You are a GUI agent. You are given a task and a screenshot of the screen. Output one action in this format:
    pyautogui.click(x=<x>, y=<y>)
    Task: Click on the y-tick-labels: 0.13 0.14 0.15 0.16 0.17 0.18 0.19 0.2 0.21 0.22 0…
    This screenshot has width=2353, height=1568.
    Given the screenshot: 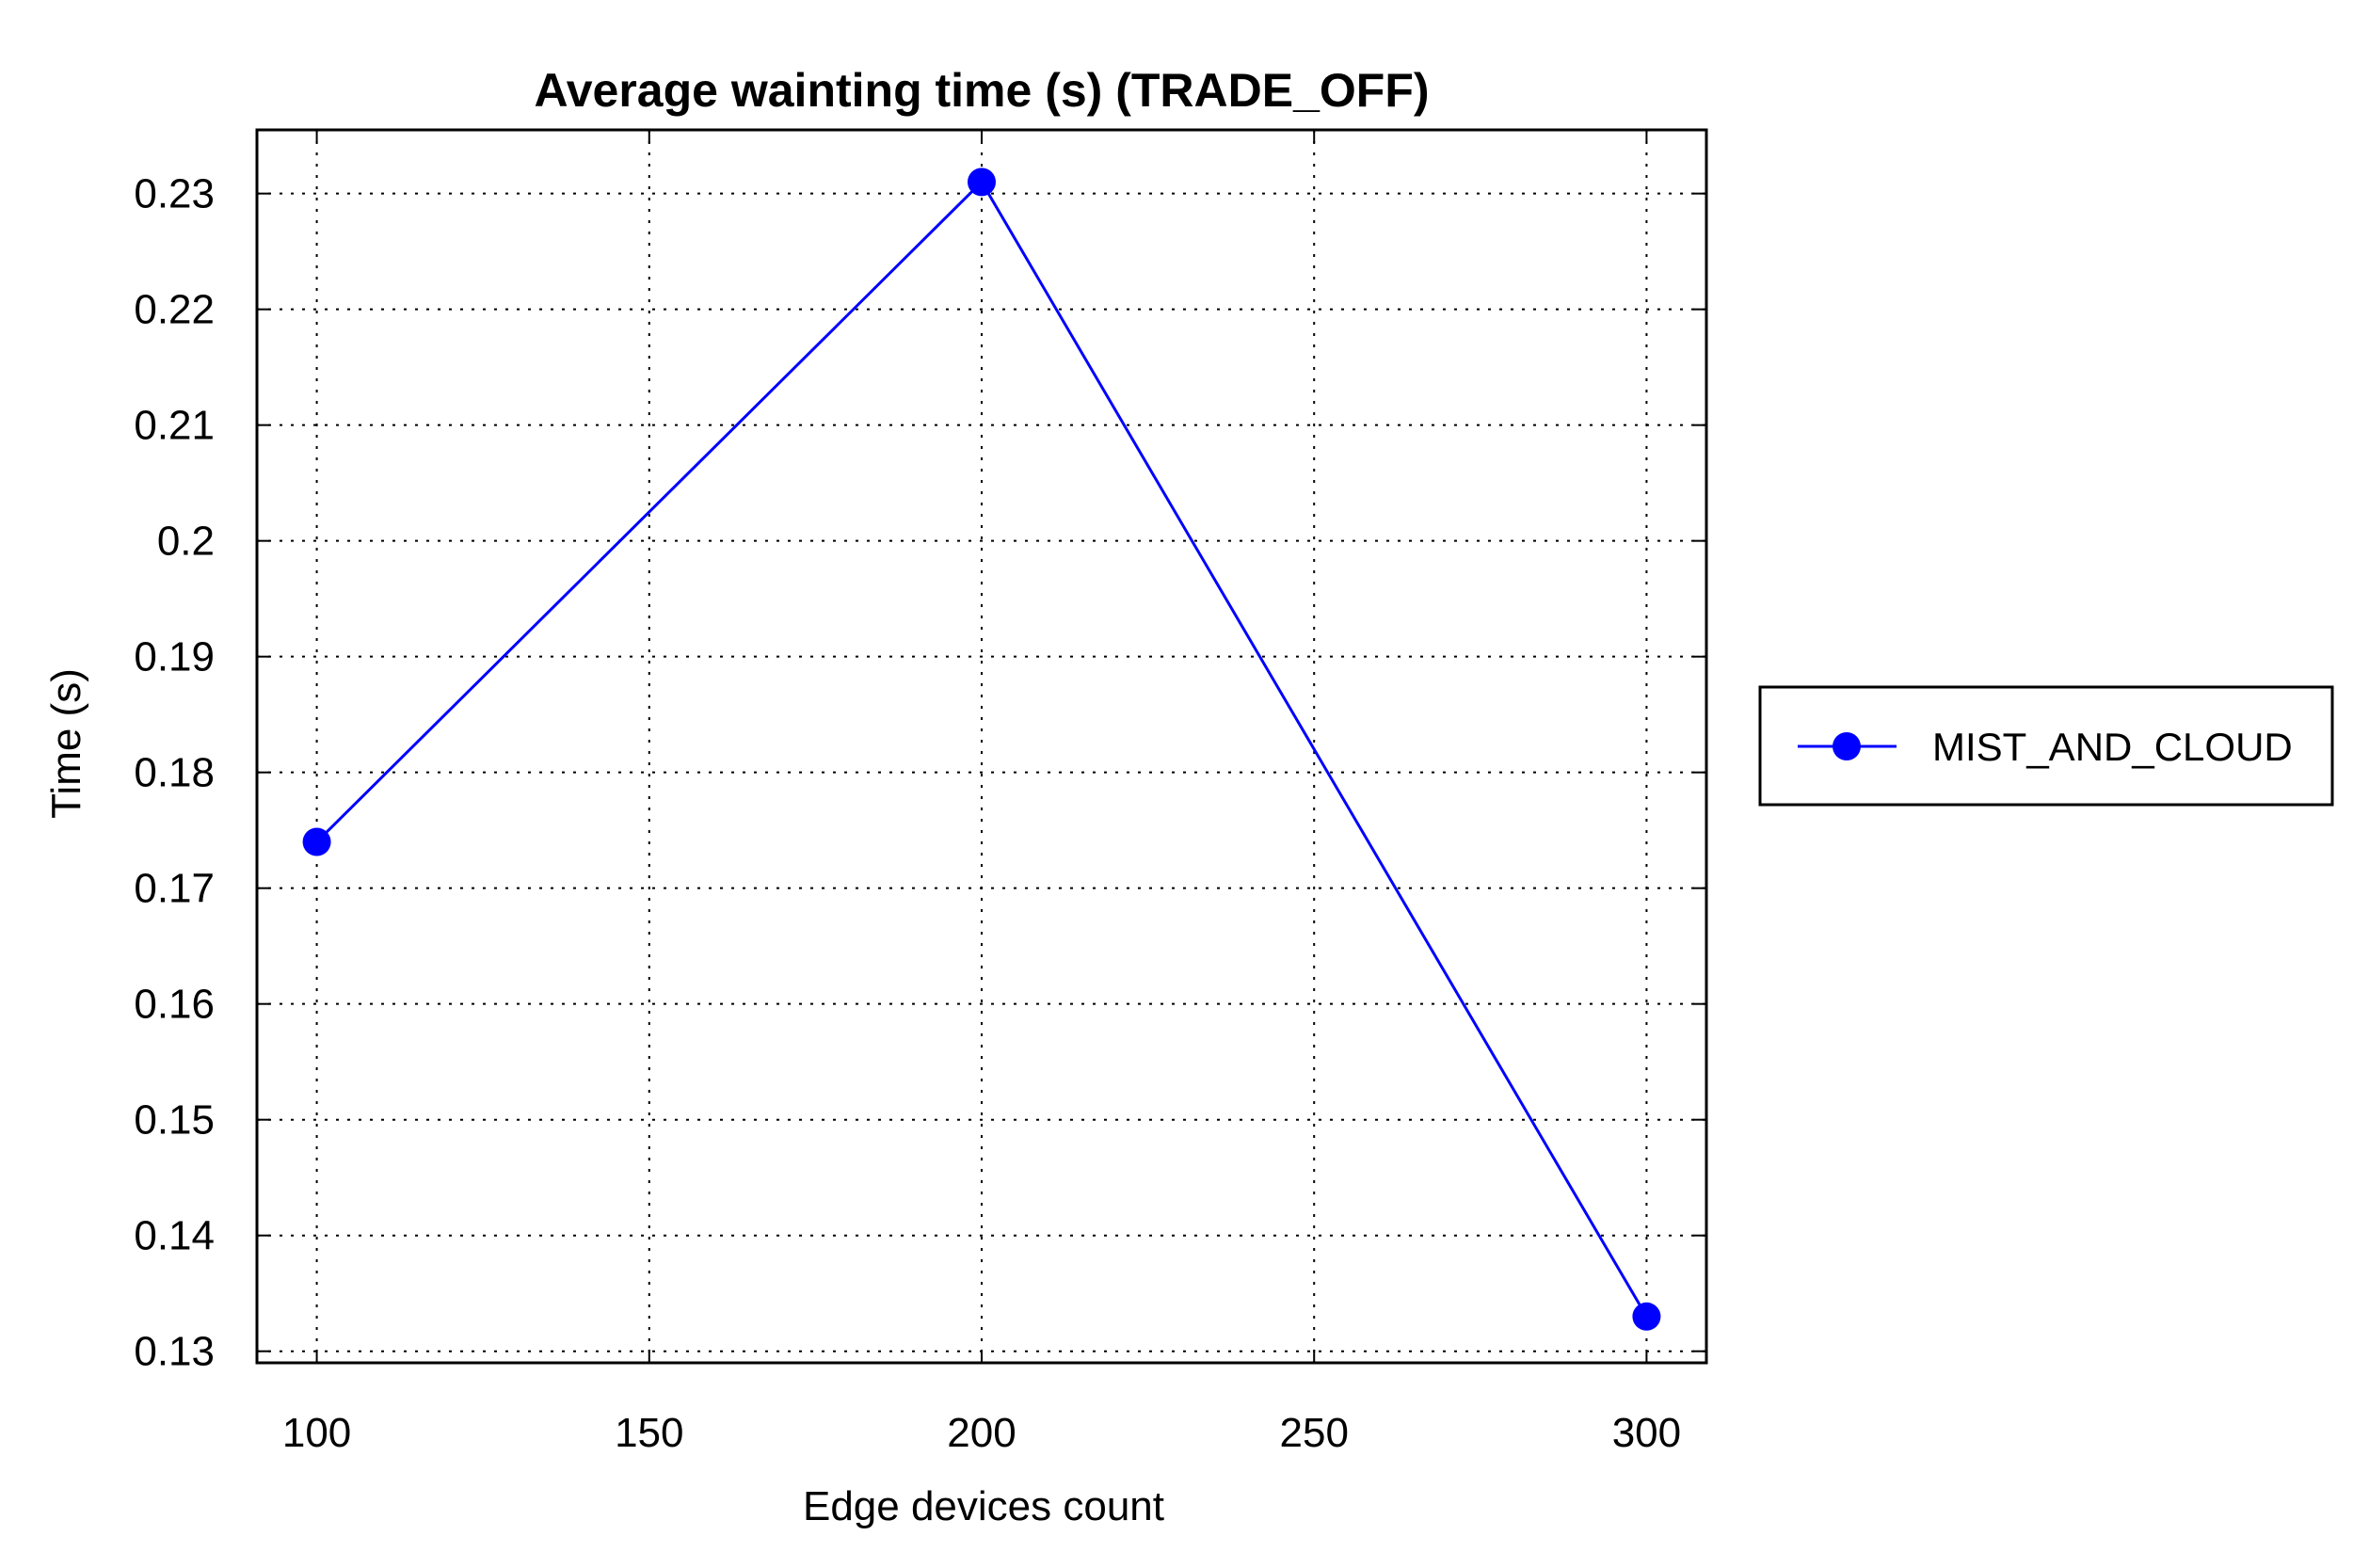 What is the action you would take?
    pyautogui.click(x=174, y=773)
    